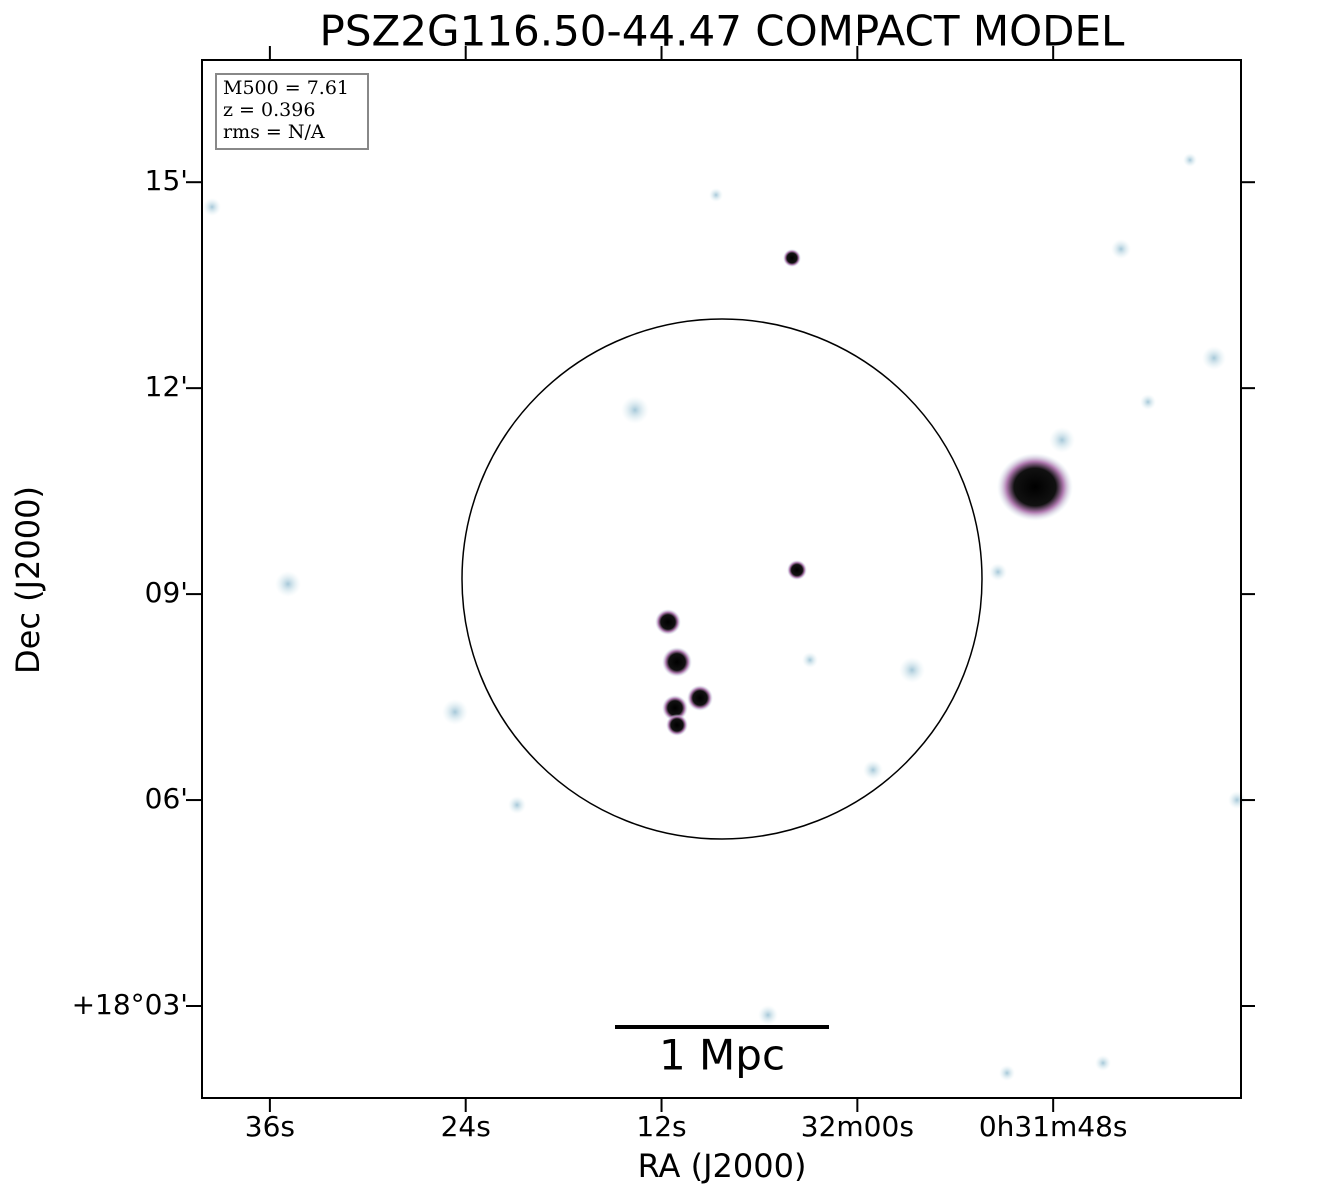 The width and height of the screenshot is (1321, 1204). Describe the element at coordinates (1053, 1126) in the screenshot. I see `x-tick-label: 0h31m48s` at that location.